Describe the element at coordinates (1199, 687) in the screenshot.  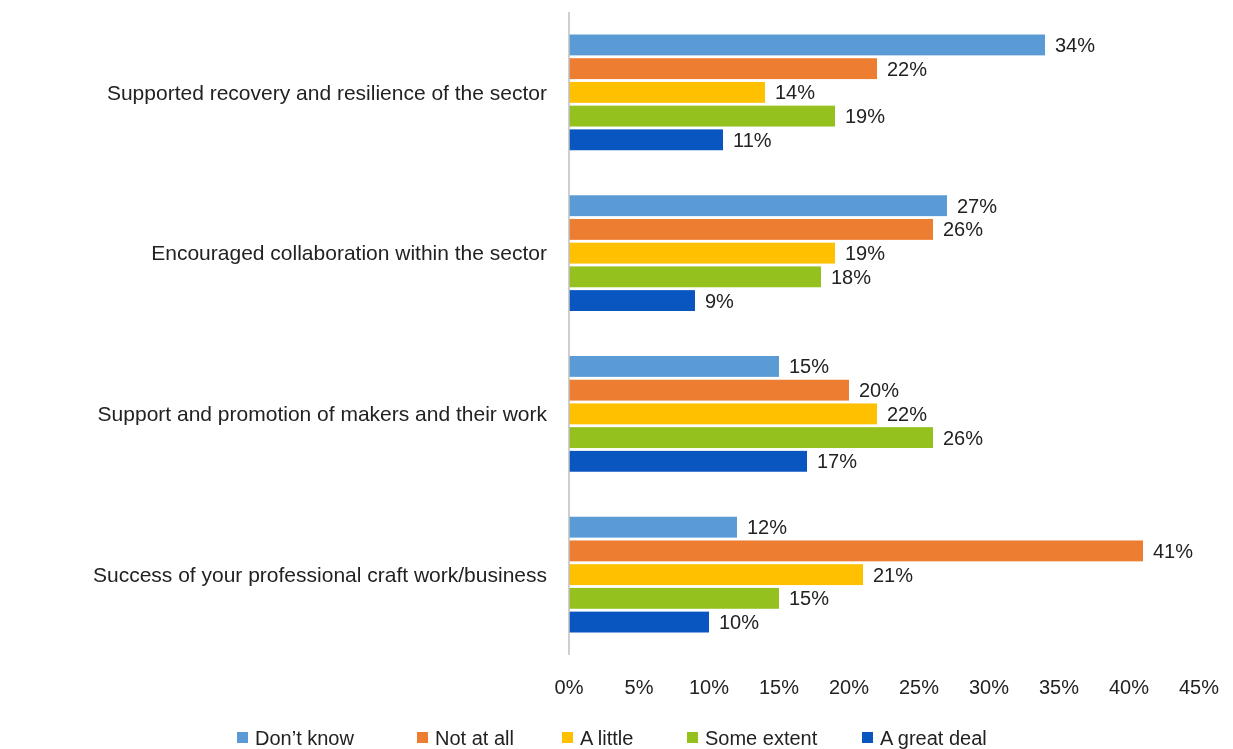
I see `x-tick-label: 45%` at that location.